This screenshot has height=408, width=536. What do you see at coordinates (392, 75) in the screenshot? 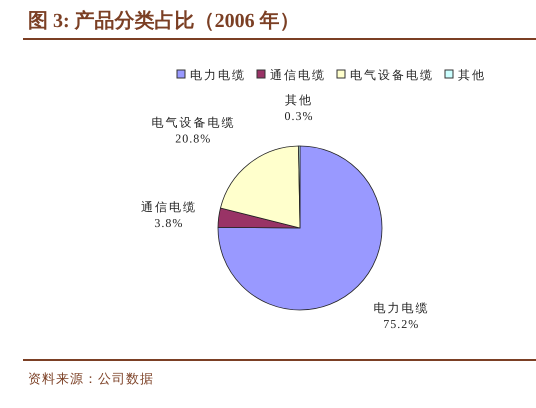
I see `legend-label: 电气设备电缆` at bounding box center [392, 75].